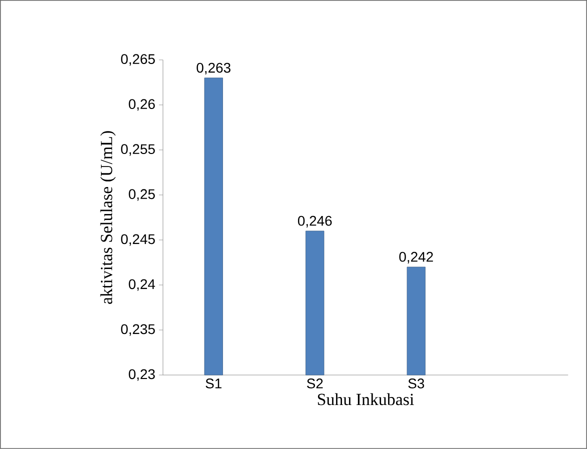 This screenshot has width=587, height=449. Describe the element at coordinates (138, 150) in the screenshot. I see `y-tick-label: 0,255` at that location.